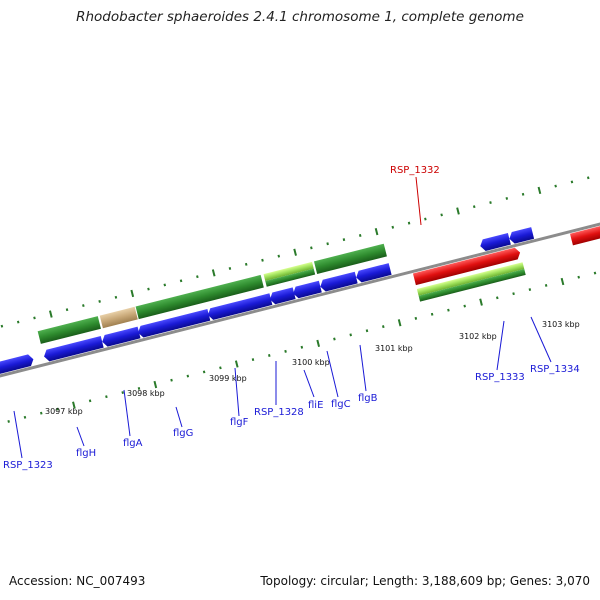 This screenshot has width=600, height=600. I want to click on gene-arrow-rsp1332, so click(466, 266).